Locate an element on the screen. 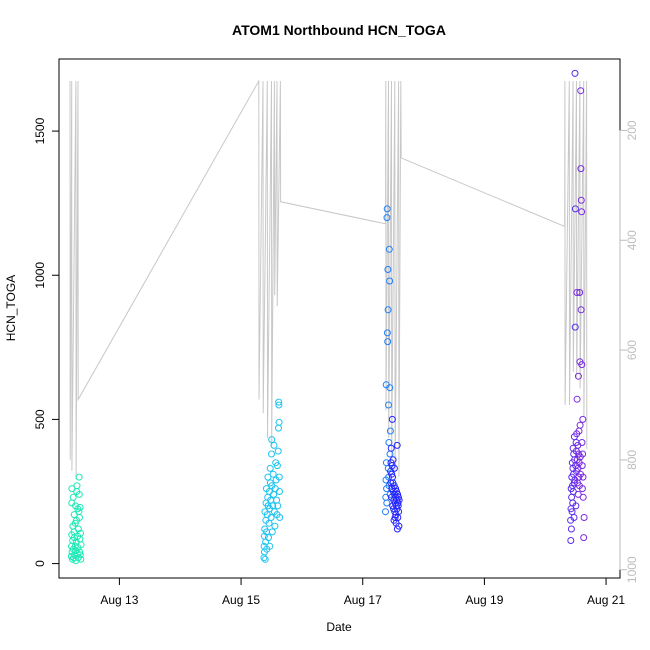  x-tick-label: Aug 19 is located at coordinates (484, 600).